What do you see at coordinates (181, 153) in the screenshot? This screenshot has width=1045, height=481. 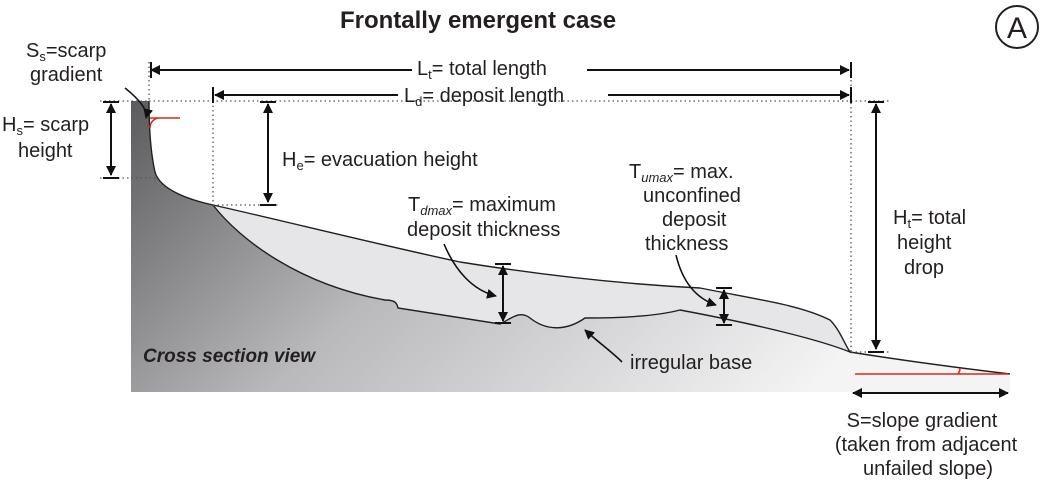 I see `surface-line` at bounding box center [181, 153].